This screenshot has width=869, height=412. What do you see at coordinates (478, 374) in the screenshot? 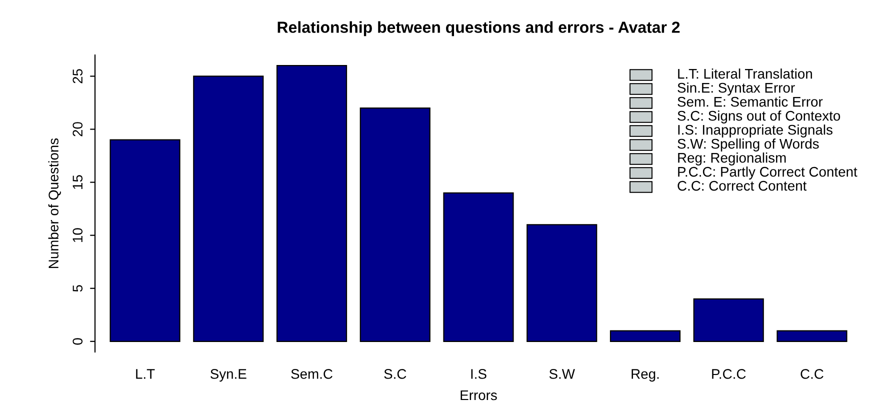
I see `x-tick-label: I.S` at bounding box center [478, 374].